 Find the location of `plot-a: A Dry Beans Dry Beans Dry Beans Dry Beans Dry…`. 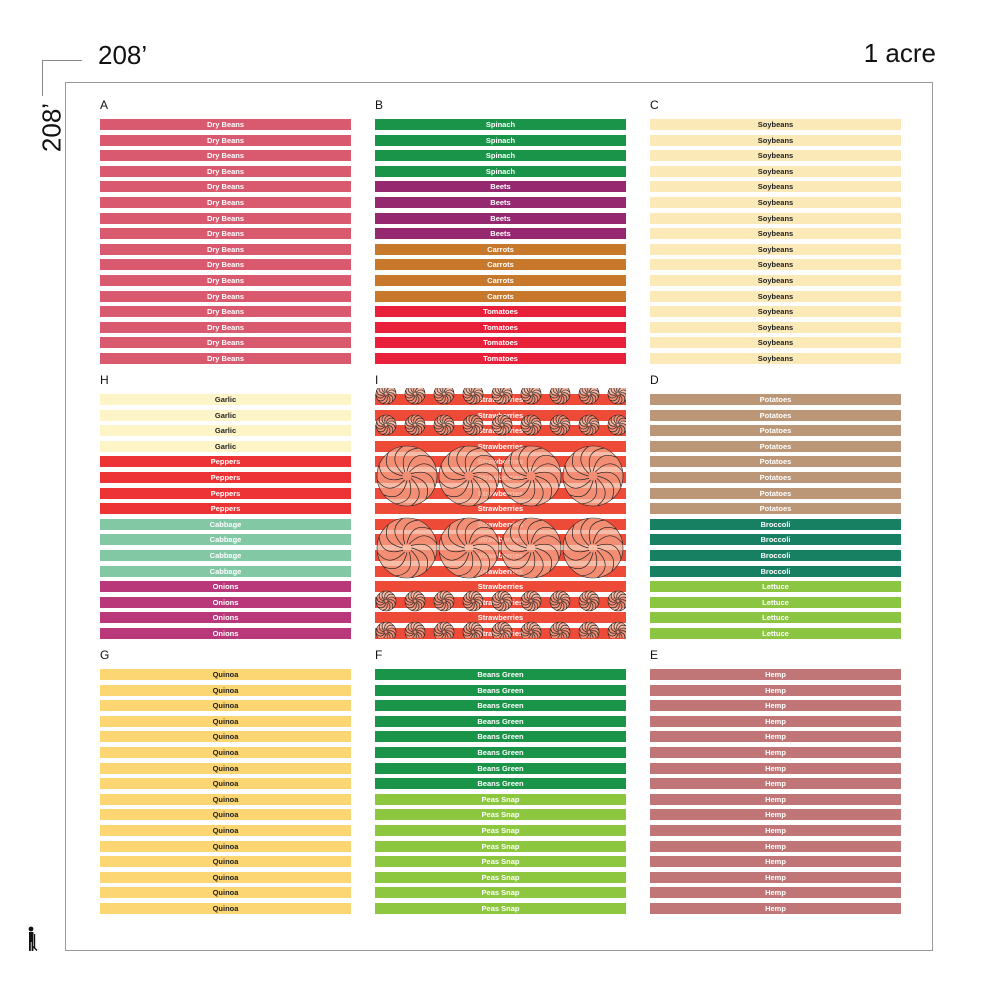

plot-a: A Dry Beans Dry Beans Dry Beans Dry Beans Dry… is located at coordinates (225, 233).